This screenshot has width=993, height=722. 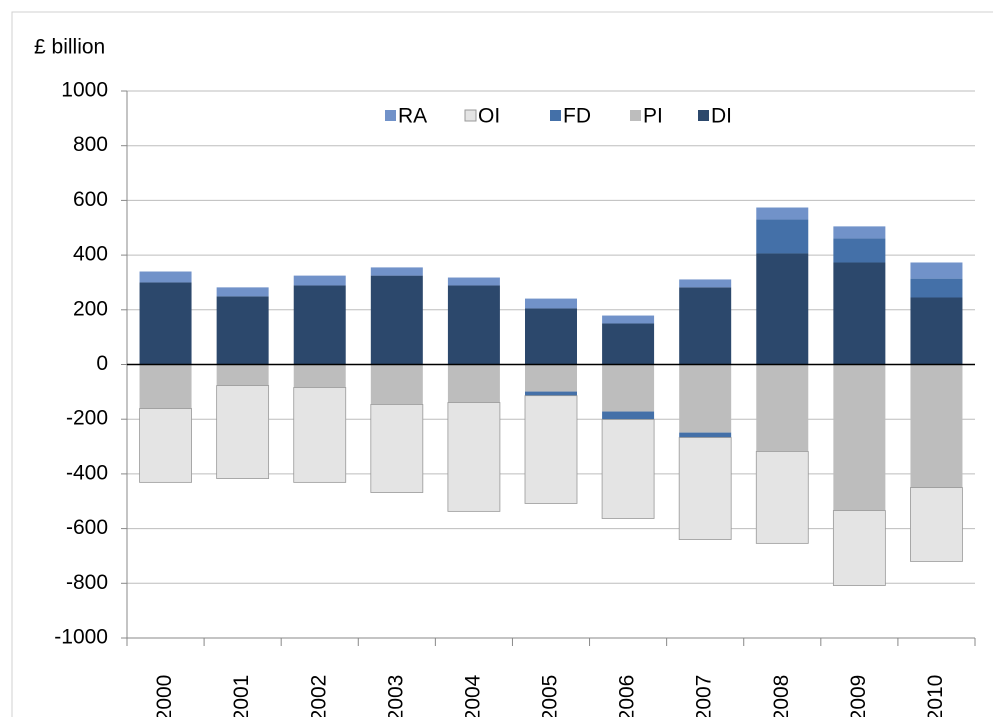 I want to click on y-tick-label: -1000, so click(x=81, y=637).